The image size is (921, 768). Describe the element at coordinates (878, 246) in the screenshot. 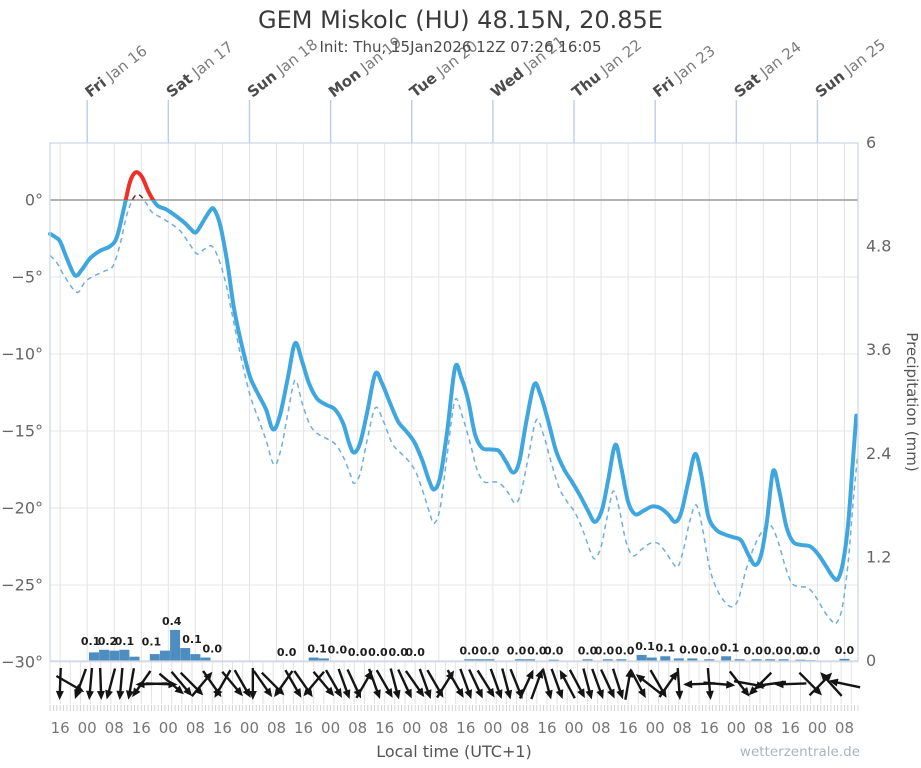

I see `precip-tick-label: 4.8` at that location.